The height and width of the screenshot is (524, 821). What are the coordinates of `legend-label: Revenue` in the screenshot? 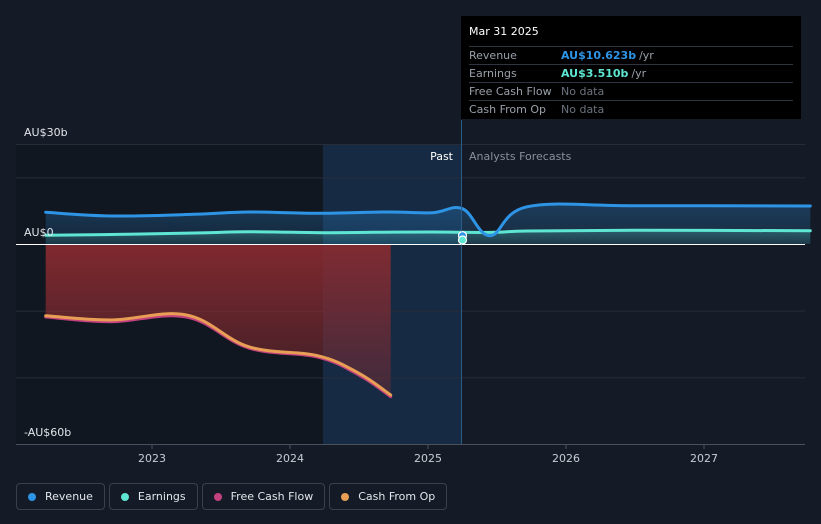 It's located at (69, 496).